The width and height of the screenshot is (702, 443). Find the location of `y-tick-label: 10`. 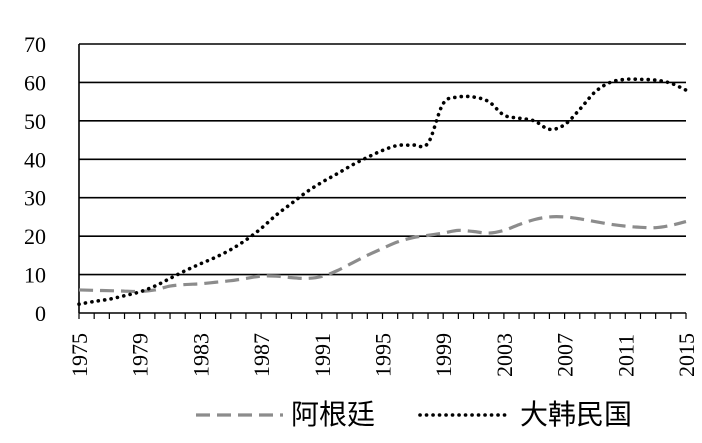

y-tick-label: 10 is located at coordinates (35, 275).